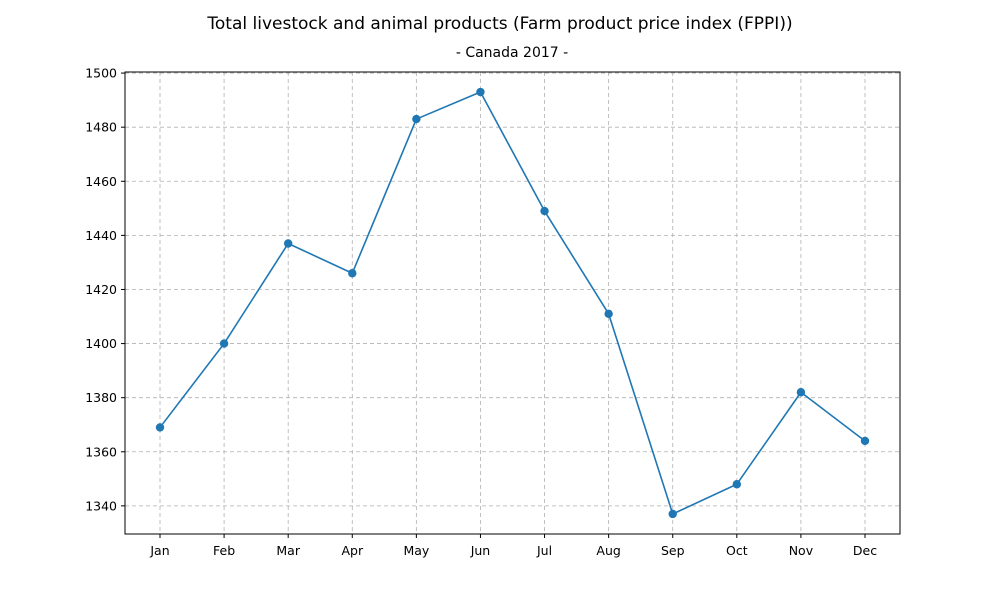 The height and width of the screenshot is (600, 1000). I want to click on x-tick-label: Oct, so click(737, 550).